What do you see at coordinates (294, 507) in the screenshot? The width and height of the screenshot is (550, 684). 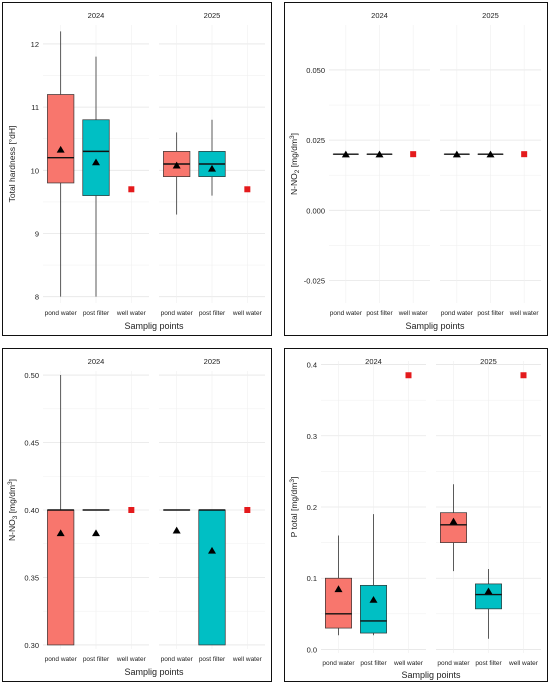 I see `y-axis-title: P total [mg/dm3]` at bounding box center [294, 507].